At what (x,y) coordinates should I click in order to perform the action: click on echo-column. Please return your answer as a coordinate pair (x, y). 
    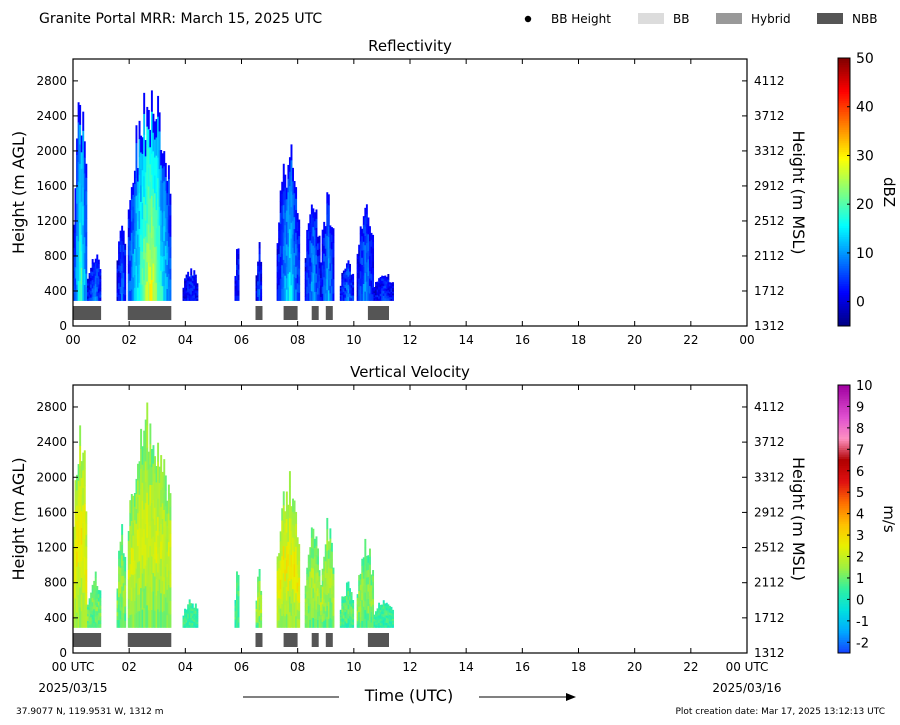
    Looking at the image, I should click on (327, 246).